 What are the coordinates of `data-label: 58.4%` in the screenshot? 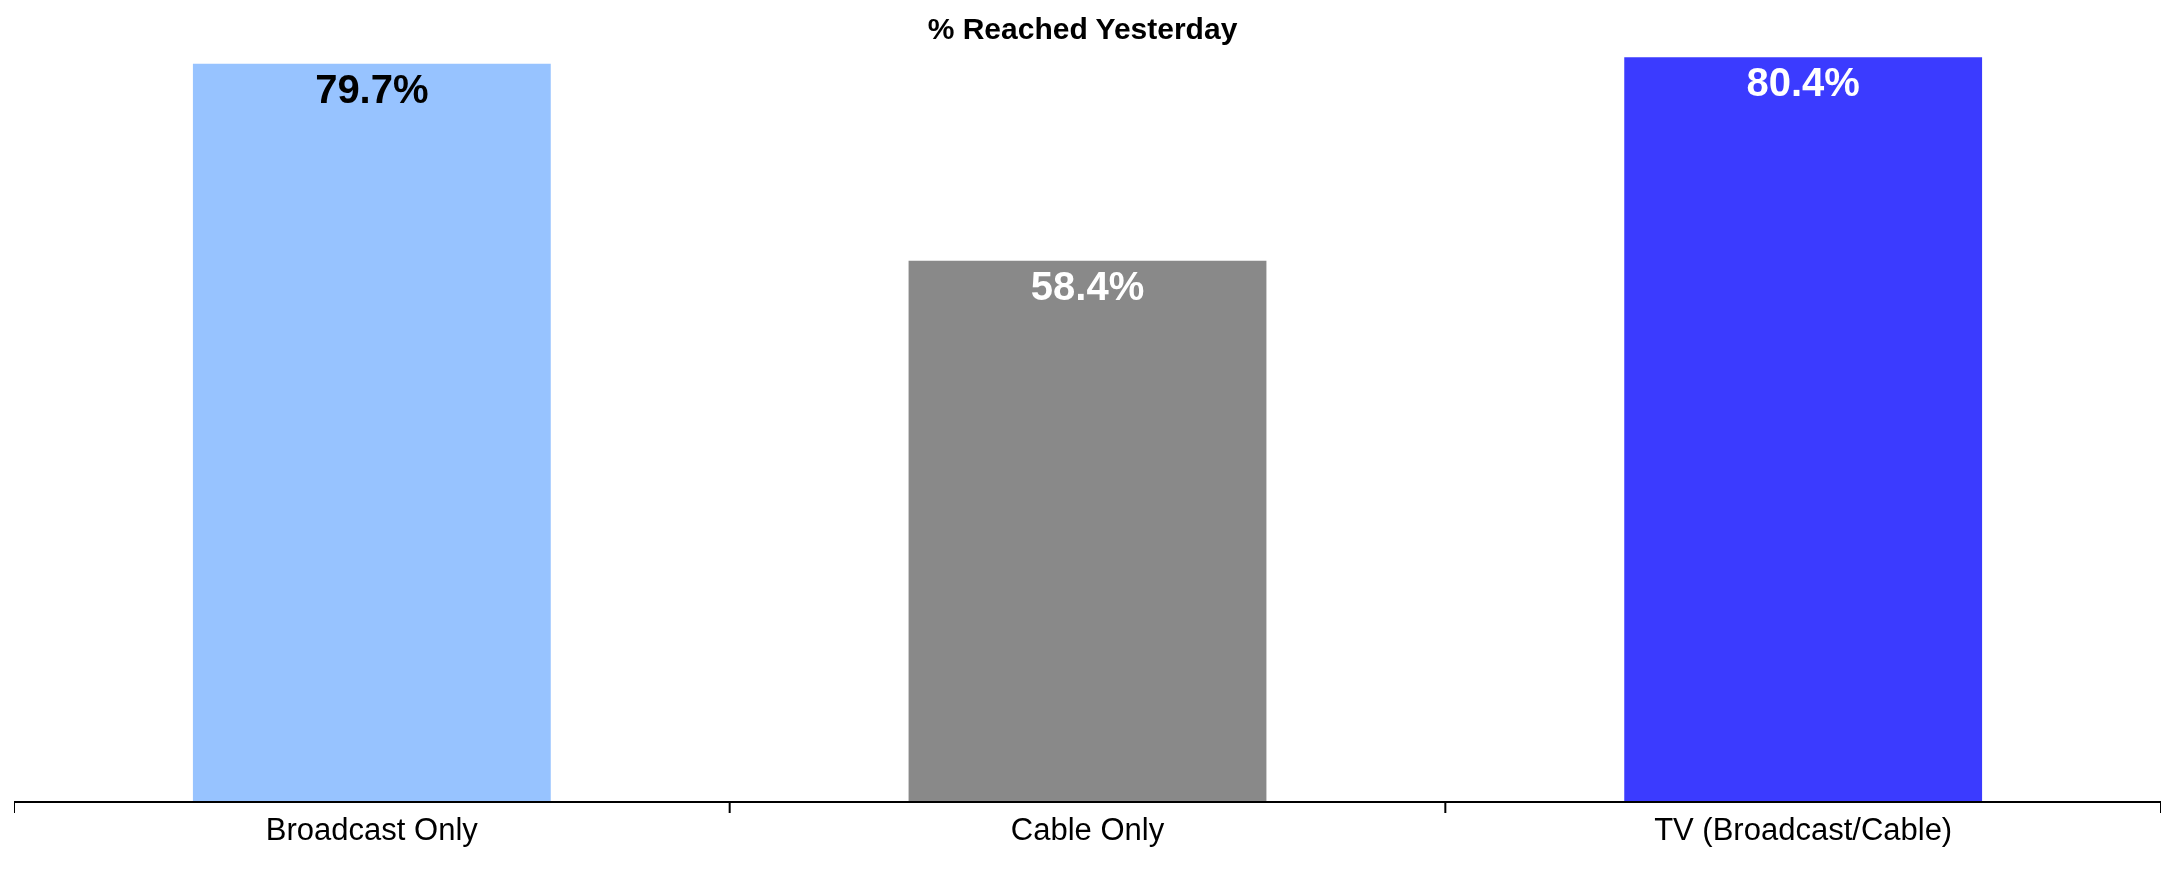 It's located at (1087, 285).